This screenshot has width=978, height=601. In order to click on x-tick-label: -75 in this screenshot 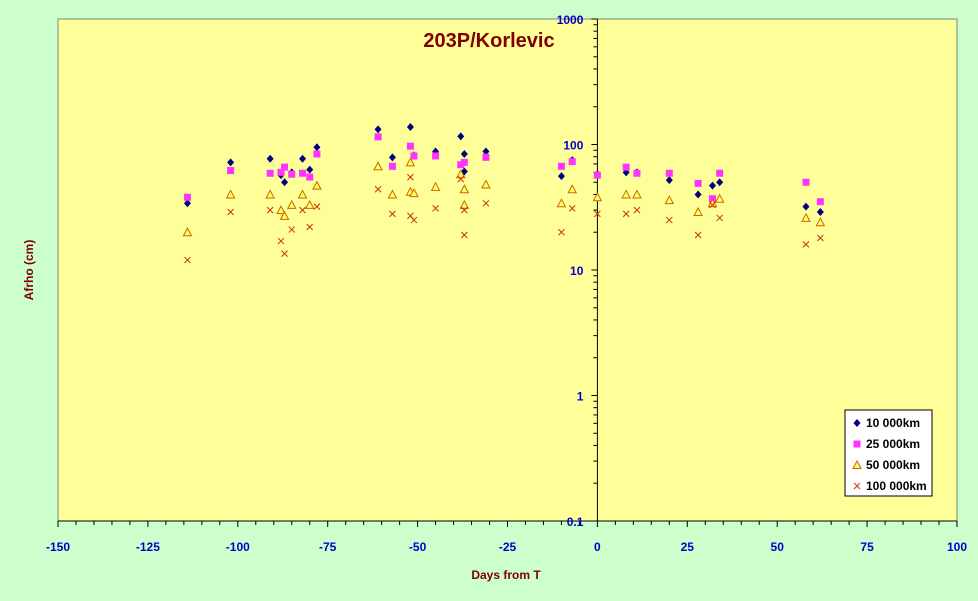, I will do `click(328, 547)`.